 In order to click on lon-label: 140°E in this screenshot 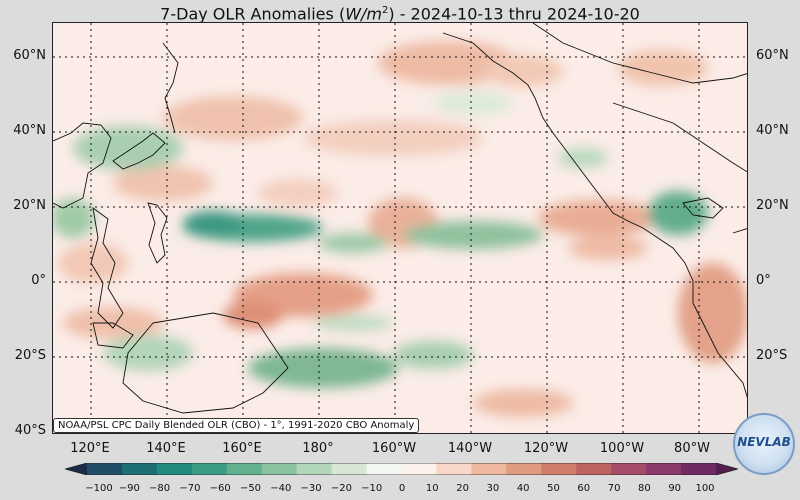, I will do `click(166, 448)`.